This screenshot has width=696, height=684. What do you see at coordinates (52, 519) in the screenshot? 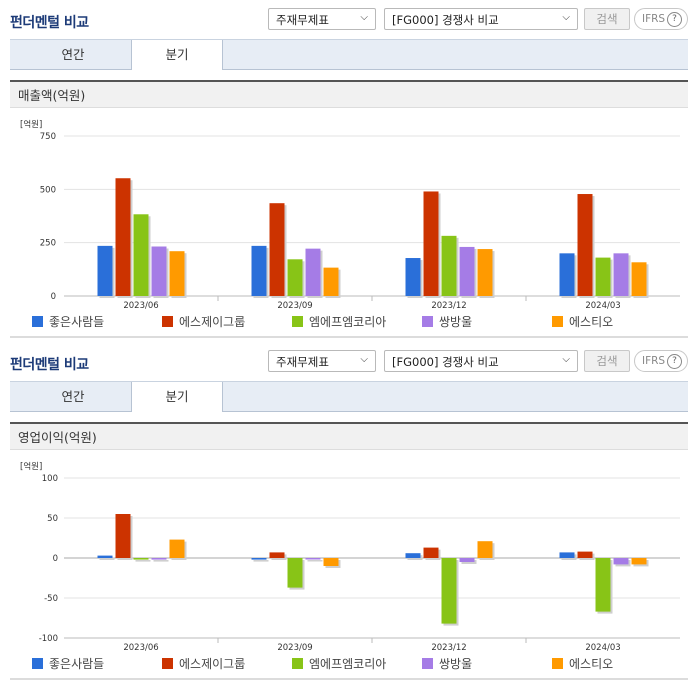
I see `y-tick-label: 50` at bounding box center [52, 519].